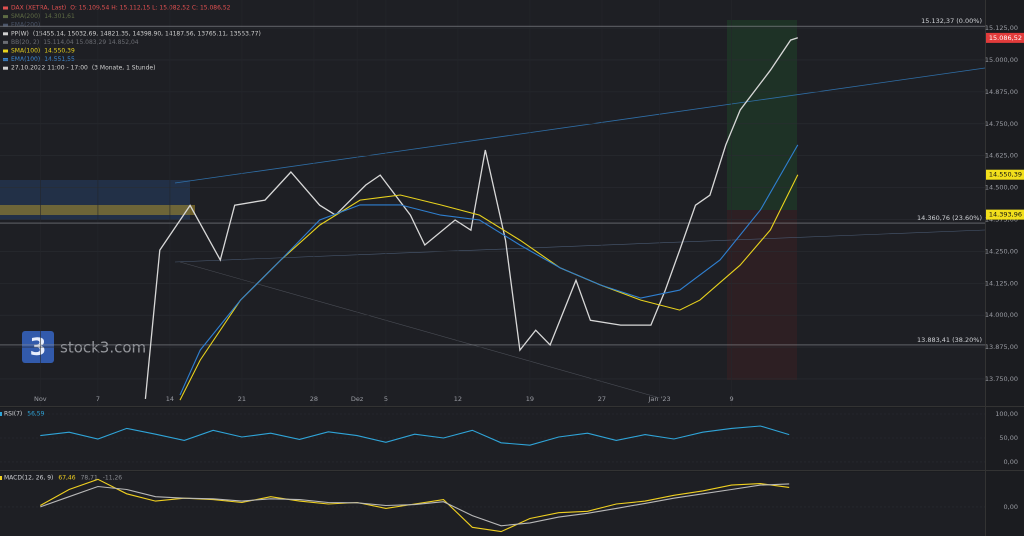 This screenshot has width=1024, height=536. Describe the element at coordinates (49, 68) in the screenshot. I see `legend-label: 27.10.2022 11:00 - 17:00` at that location.